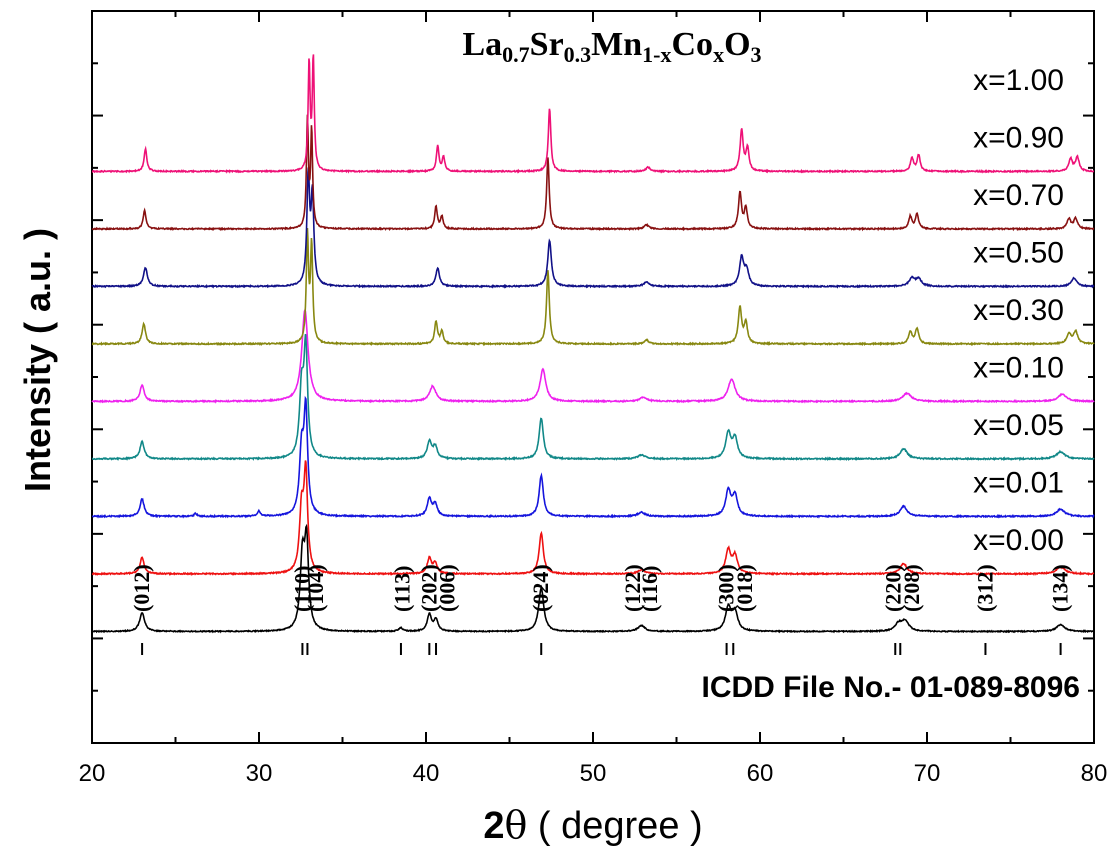  I want to click on hkl-label: (006), so click(447, 588).